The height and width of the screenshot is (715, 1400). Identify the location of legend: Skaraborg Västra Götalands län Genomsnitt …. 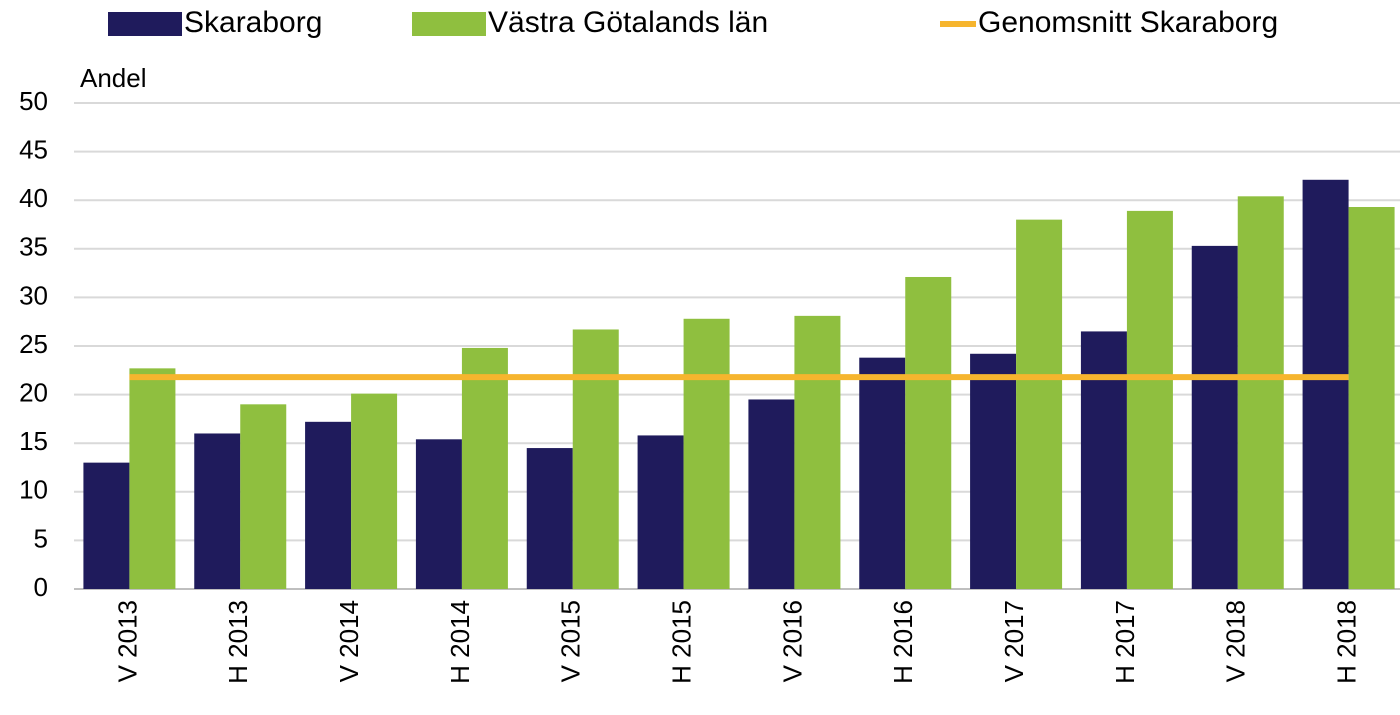
(693, 22).